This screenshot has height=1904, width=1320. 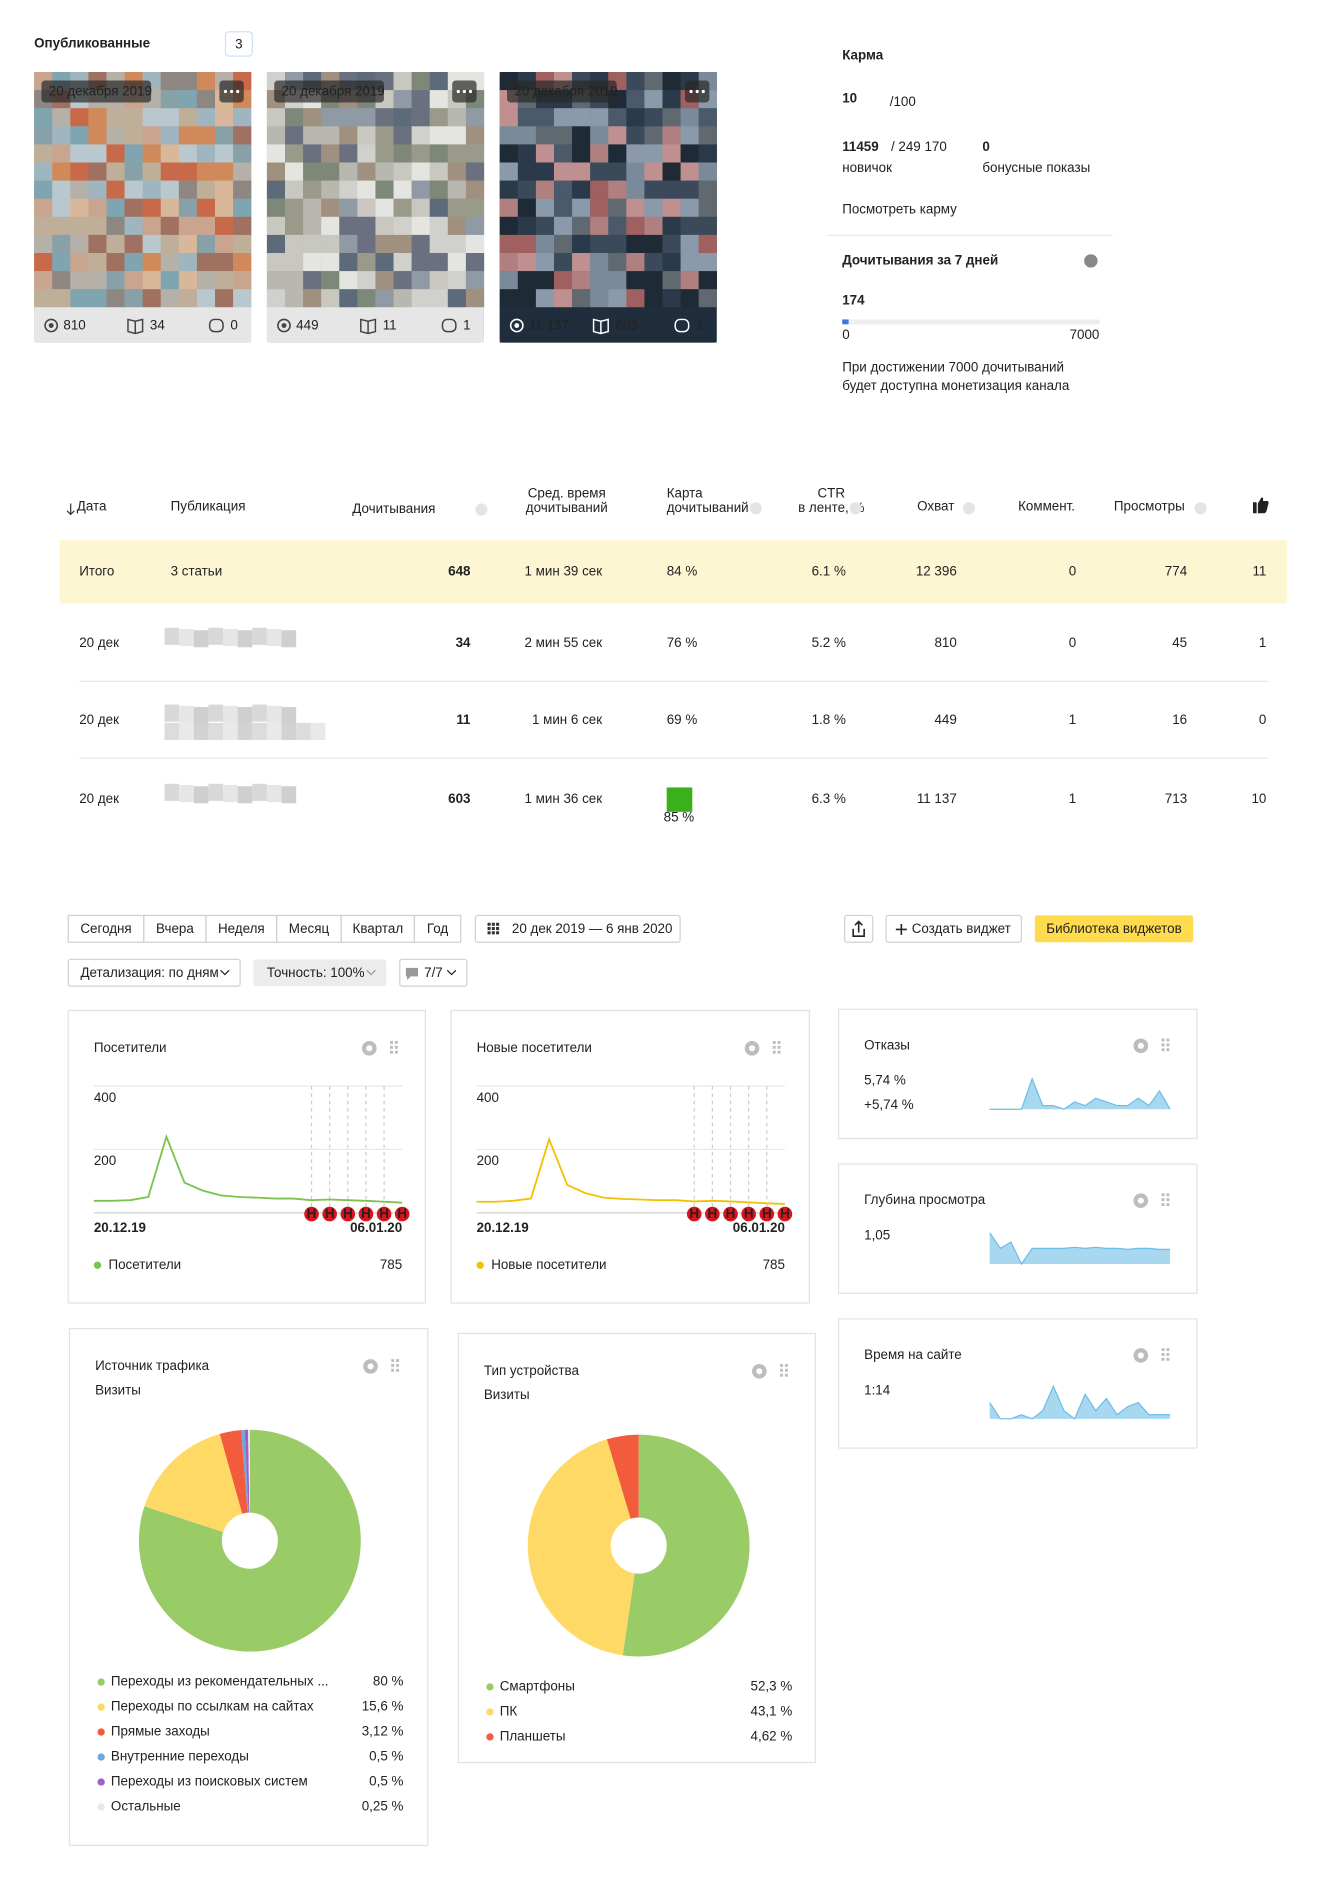 I want to click on table-cell: 648, so click(x=459, y=570).